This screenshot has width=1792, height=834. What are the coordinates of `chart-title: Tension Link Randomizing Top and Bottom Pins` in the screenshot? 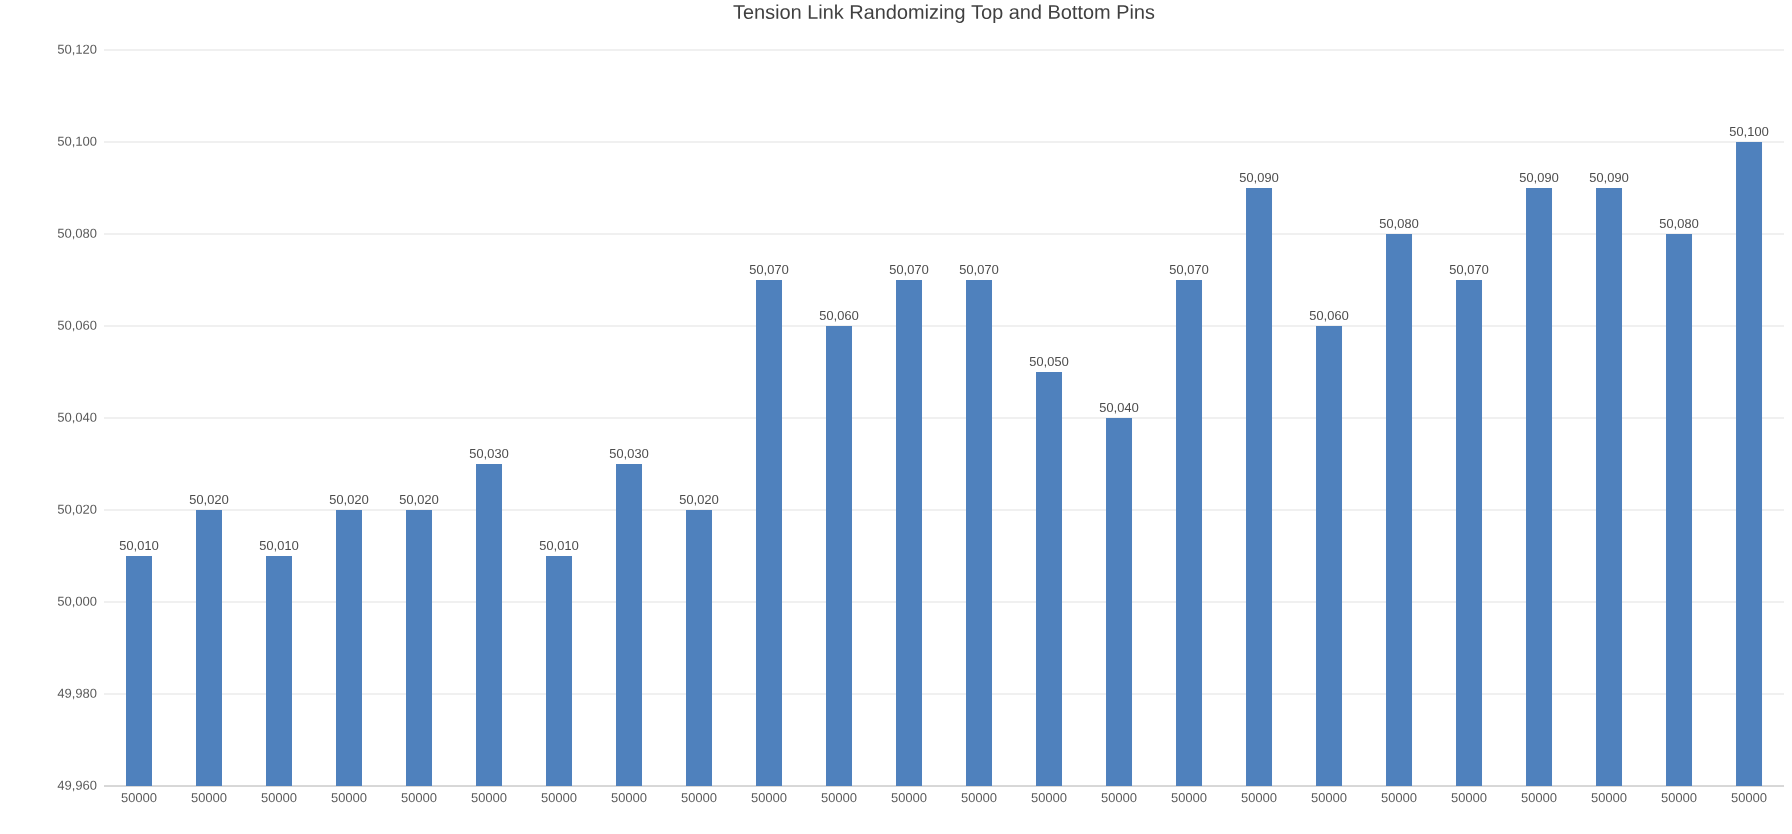 It's located at (944, 13).